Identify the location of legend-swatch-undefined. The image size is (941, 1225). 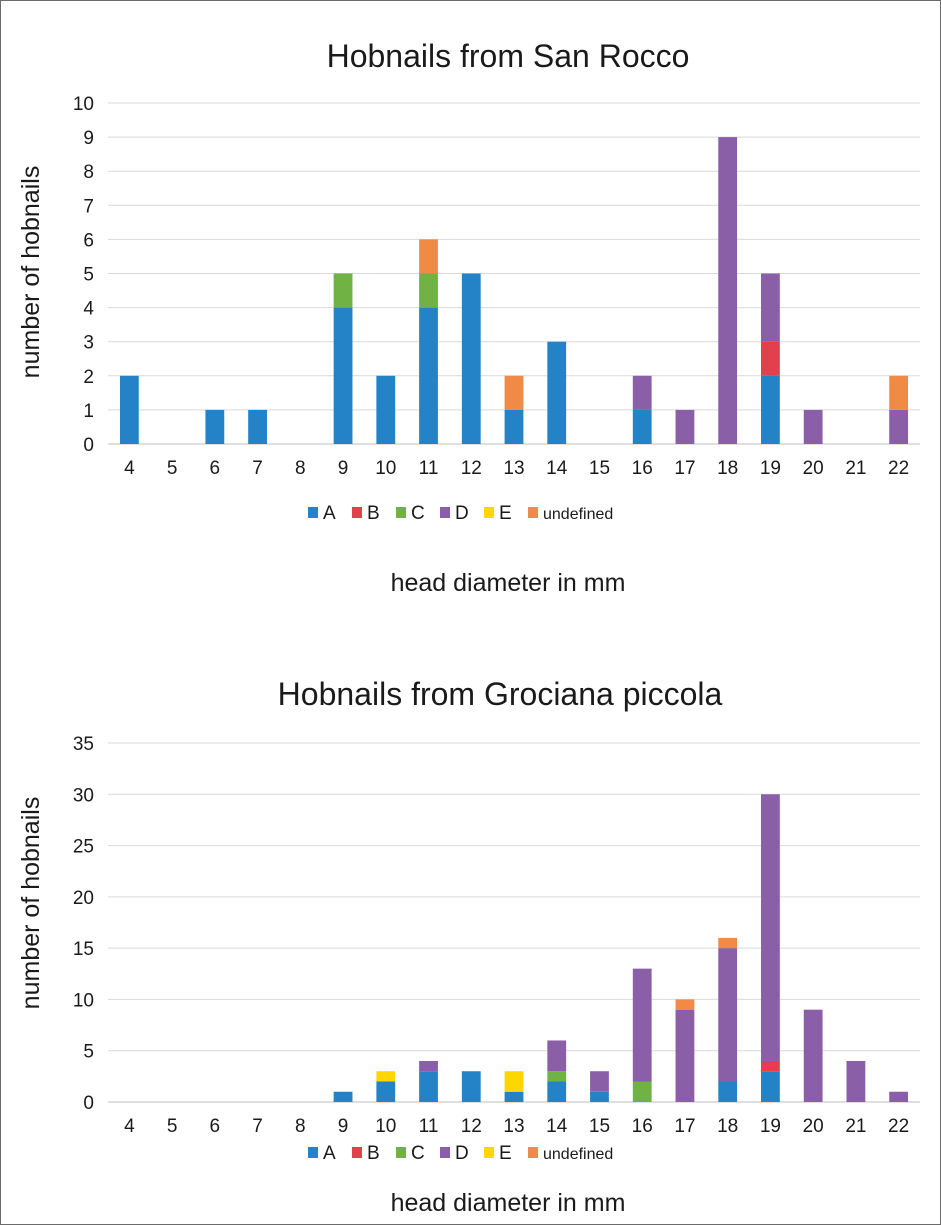
(533, 1152).